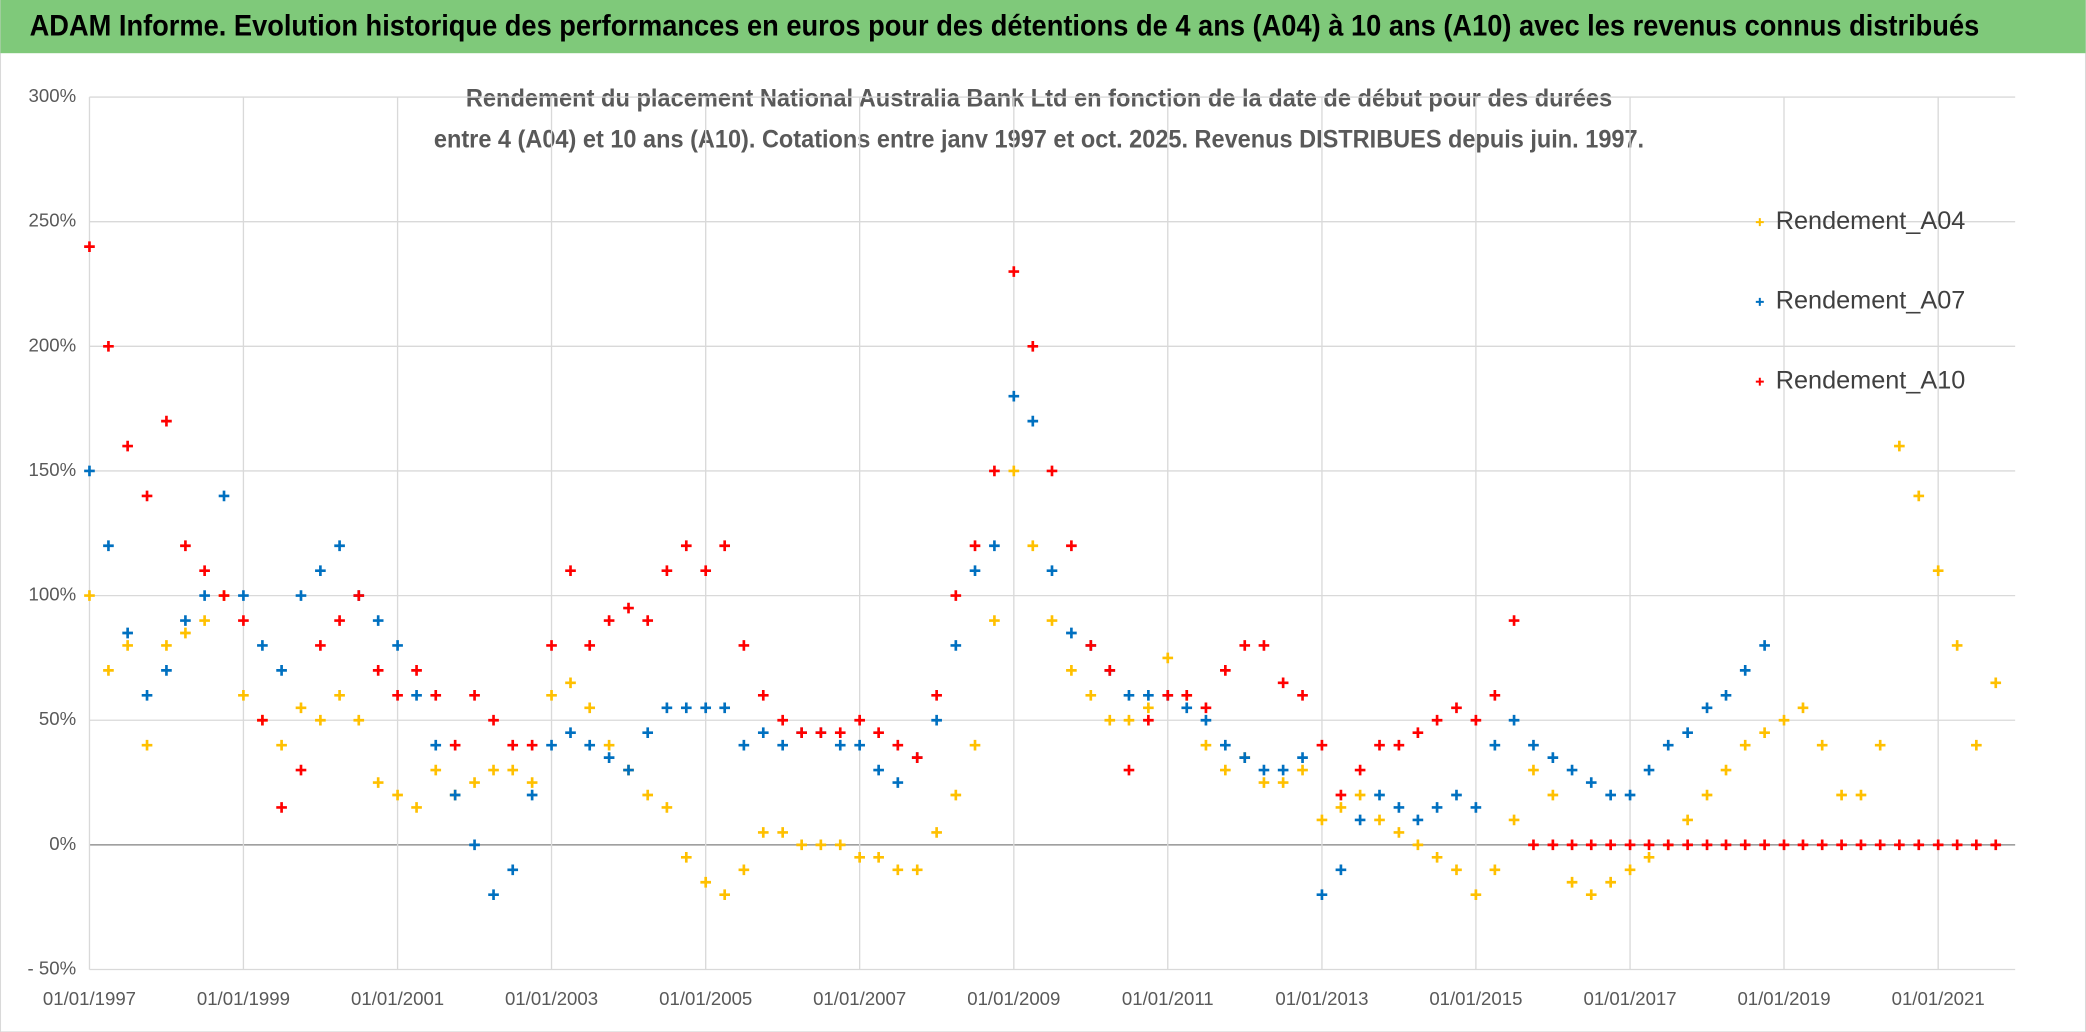 The width and height of the screenshot is (2086, 1032). Describe the element at coordinates (1871, 221) in the screenshot. I see `legend-label: Rendement_A04` at that location.